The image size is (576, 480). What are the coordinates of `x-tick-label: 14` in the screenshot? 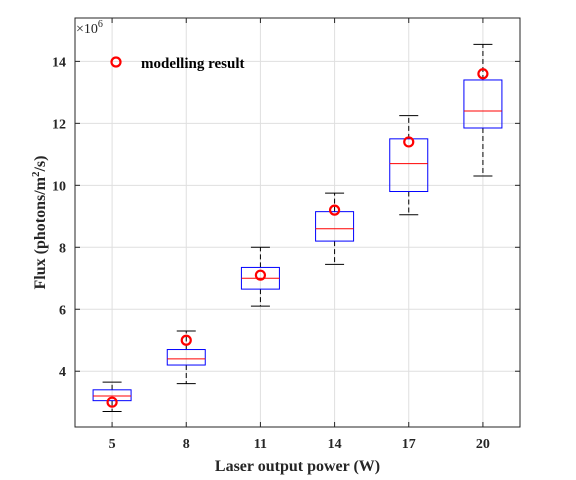 It's located at (335, 444).